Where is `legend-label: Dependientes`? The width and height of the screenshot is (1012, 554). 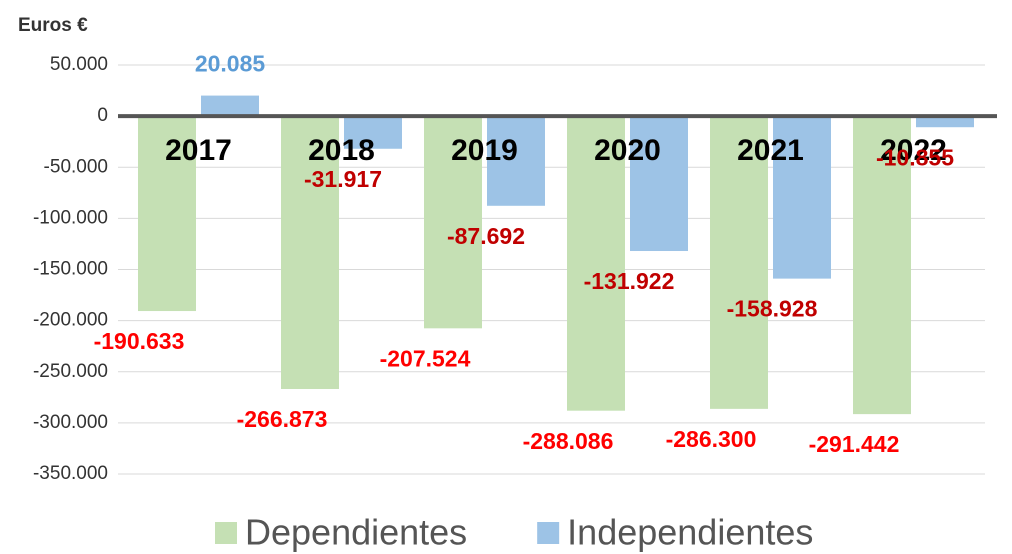
legend-label: Dependientes is located at coordinates (356, 532).